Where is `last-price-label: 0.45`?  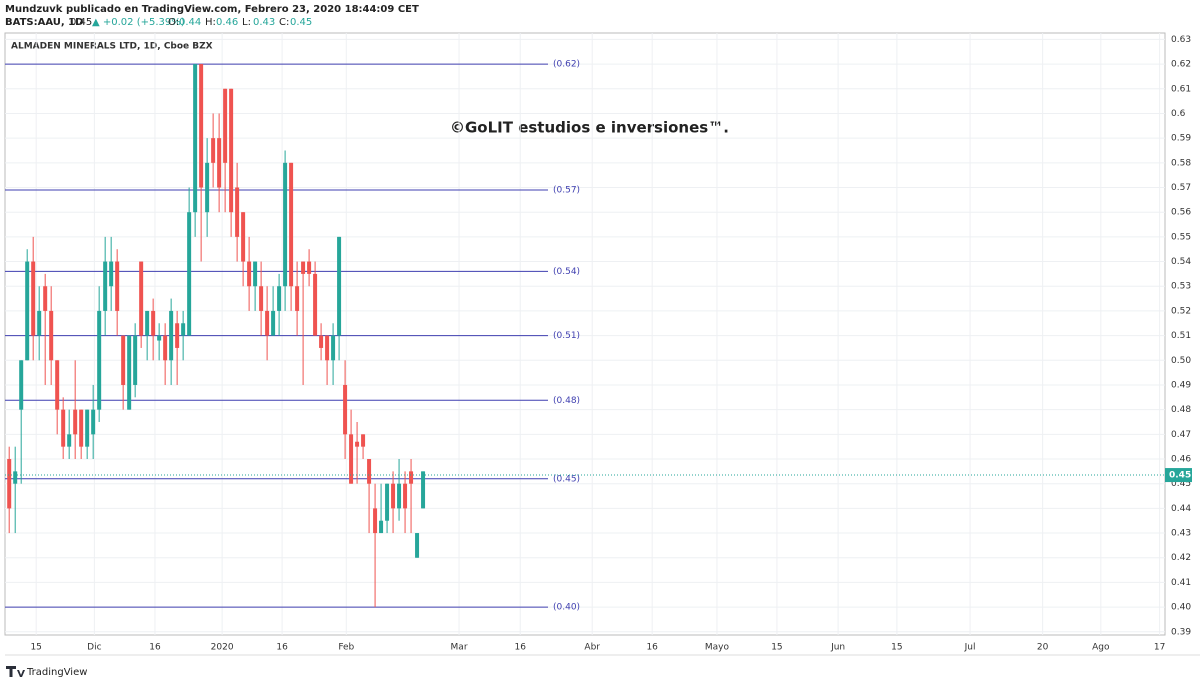 last-price-label: 0.45 is located at coordinates (1180, 476).